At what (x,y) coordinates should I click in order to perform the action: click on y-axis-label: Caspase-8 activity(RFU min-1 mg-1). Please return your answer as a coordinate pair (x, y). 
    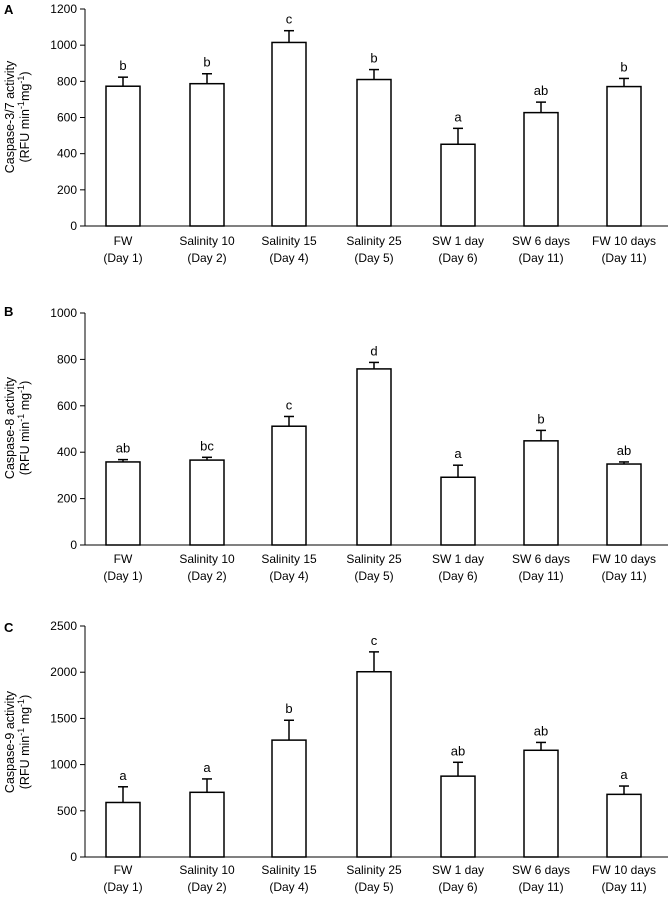
    Looking at the image, I should click on (17, 427).